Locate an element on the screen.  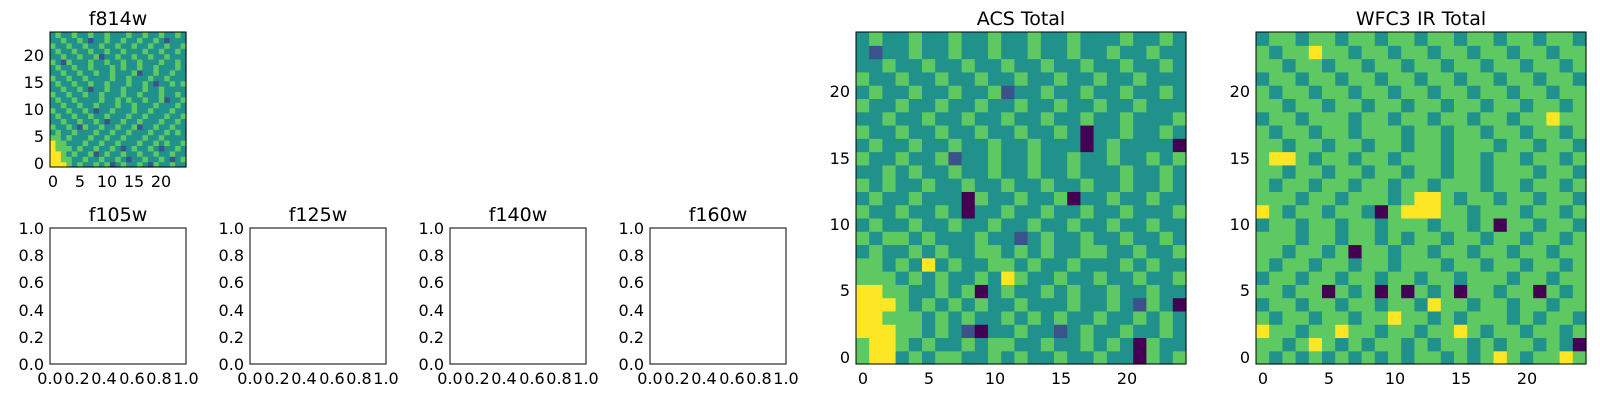
x-tick-label: 0 is located at coordinates (53, 181).